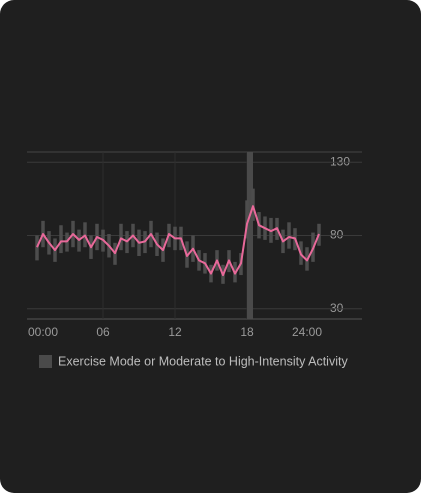 This screenshot has width=421, height=493. I want to click on y-tick-label: 30, so click(337, 308).